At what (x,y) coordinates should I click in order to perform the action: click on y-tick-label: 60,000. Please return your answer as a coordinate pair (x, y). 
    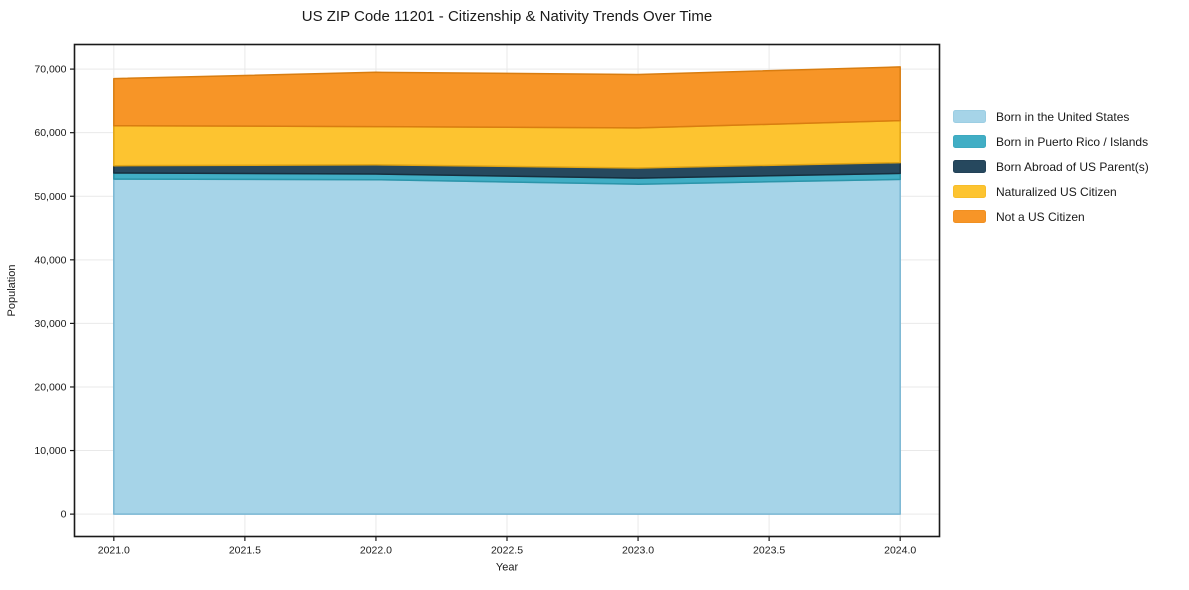
    Looking at the image, I should click on (50, 133).